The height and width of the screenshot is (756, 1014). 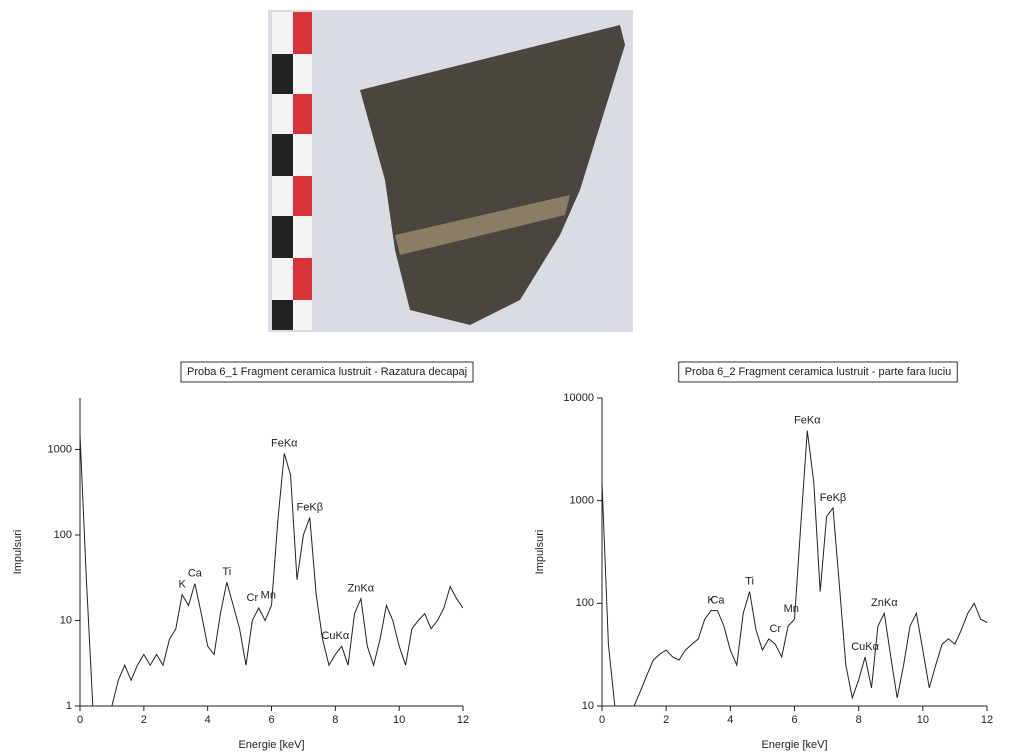 I want to click on y-tick-label: 1, so click(x=69, y=706).